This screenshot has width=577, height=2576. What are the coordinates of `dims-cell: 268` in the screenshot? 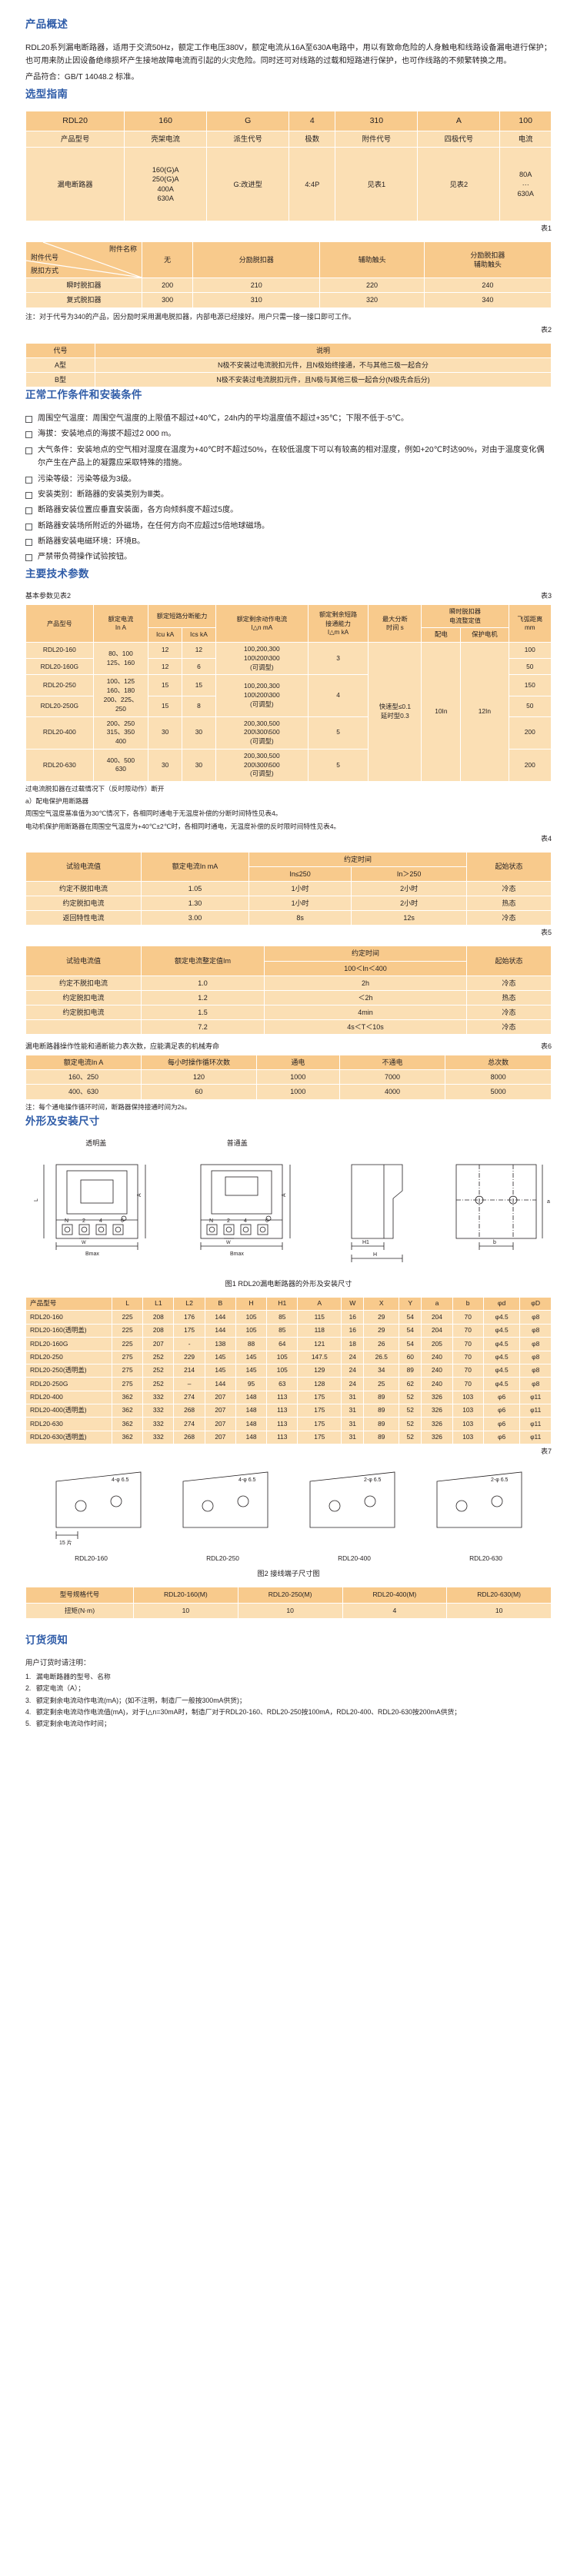 It's located at (189, 1410).